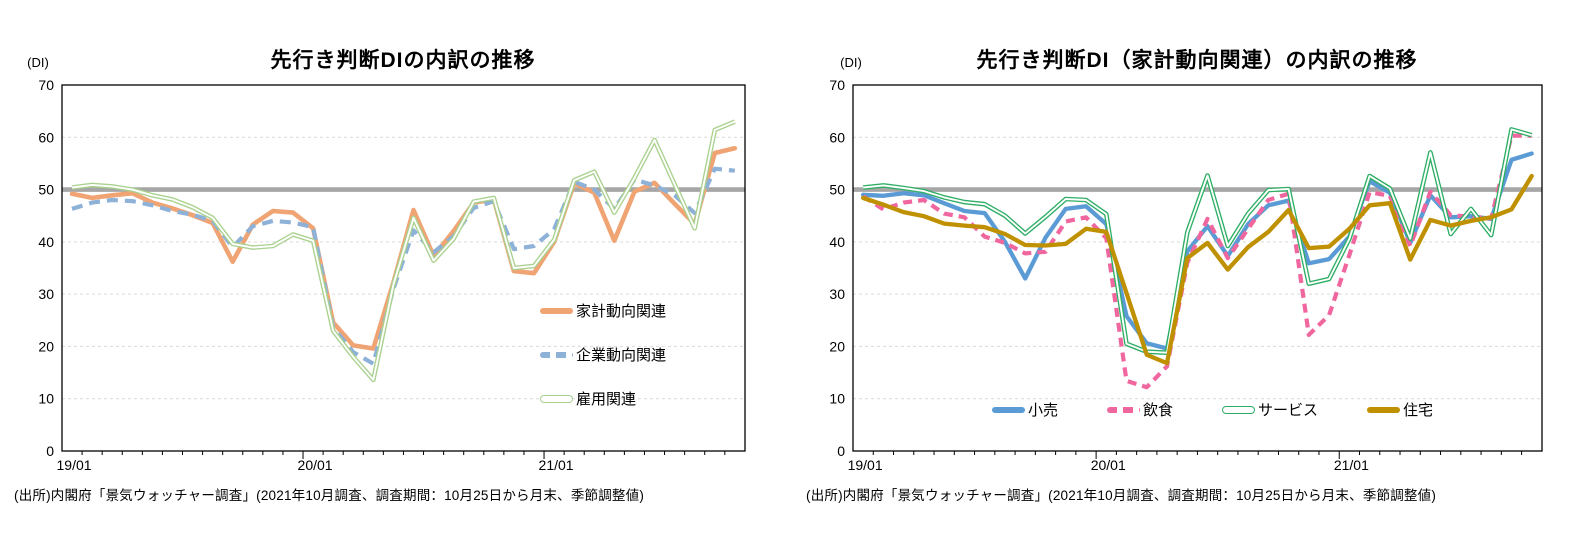 Image resolution: width=1573 pixels, height=554 pixels. I want to click on legend-item-飲食: 飲食, so click(1140, 409).